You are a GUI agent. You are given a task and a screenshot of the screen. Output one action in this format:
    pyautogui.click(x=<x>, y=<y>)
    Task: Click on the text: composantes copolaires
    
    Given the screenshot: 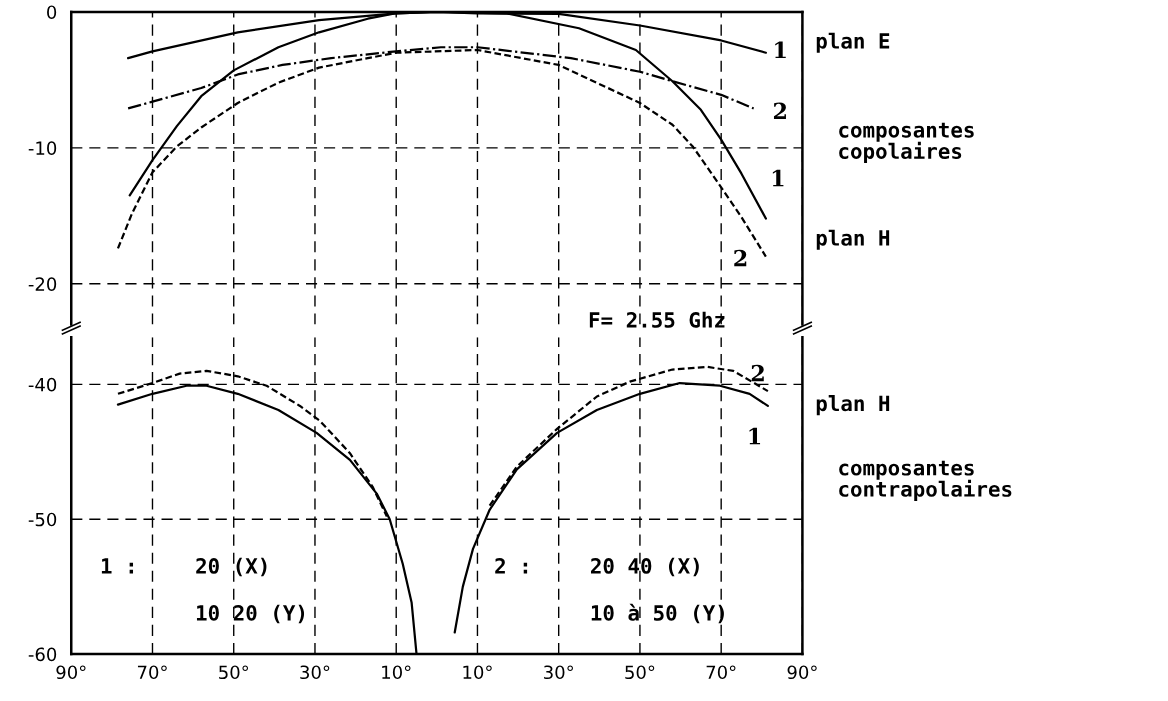 What is the action you would take?
    pyautogui.click(x=906, y=143)
    